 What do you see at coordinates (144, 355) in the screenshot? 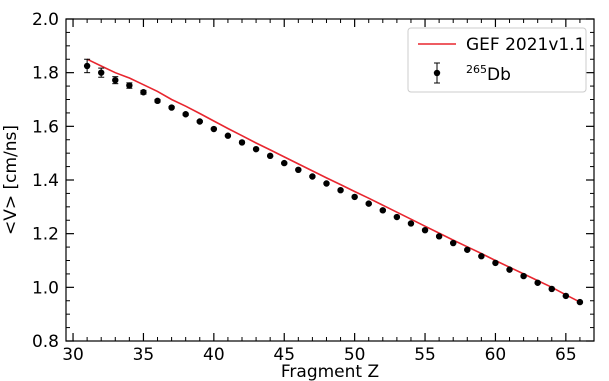
I see `x-tick-label: 35` at bounding box center [144, 355].